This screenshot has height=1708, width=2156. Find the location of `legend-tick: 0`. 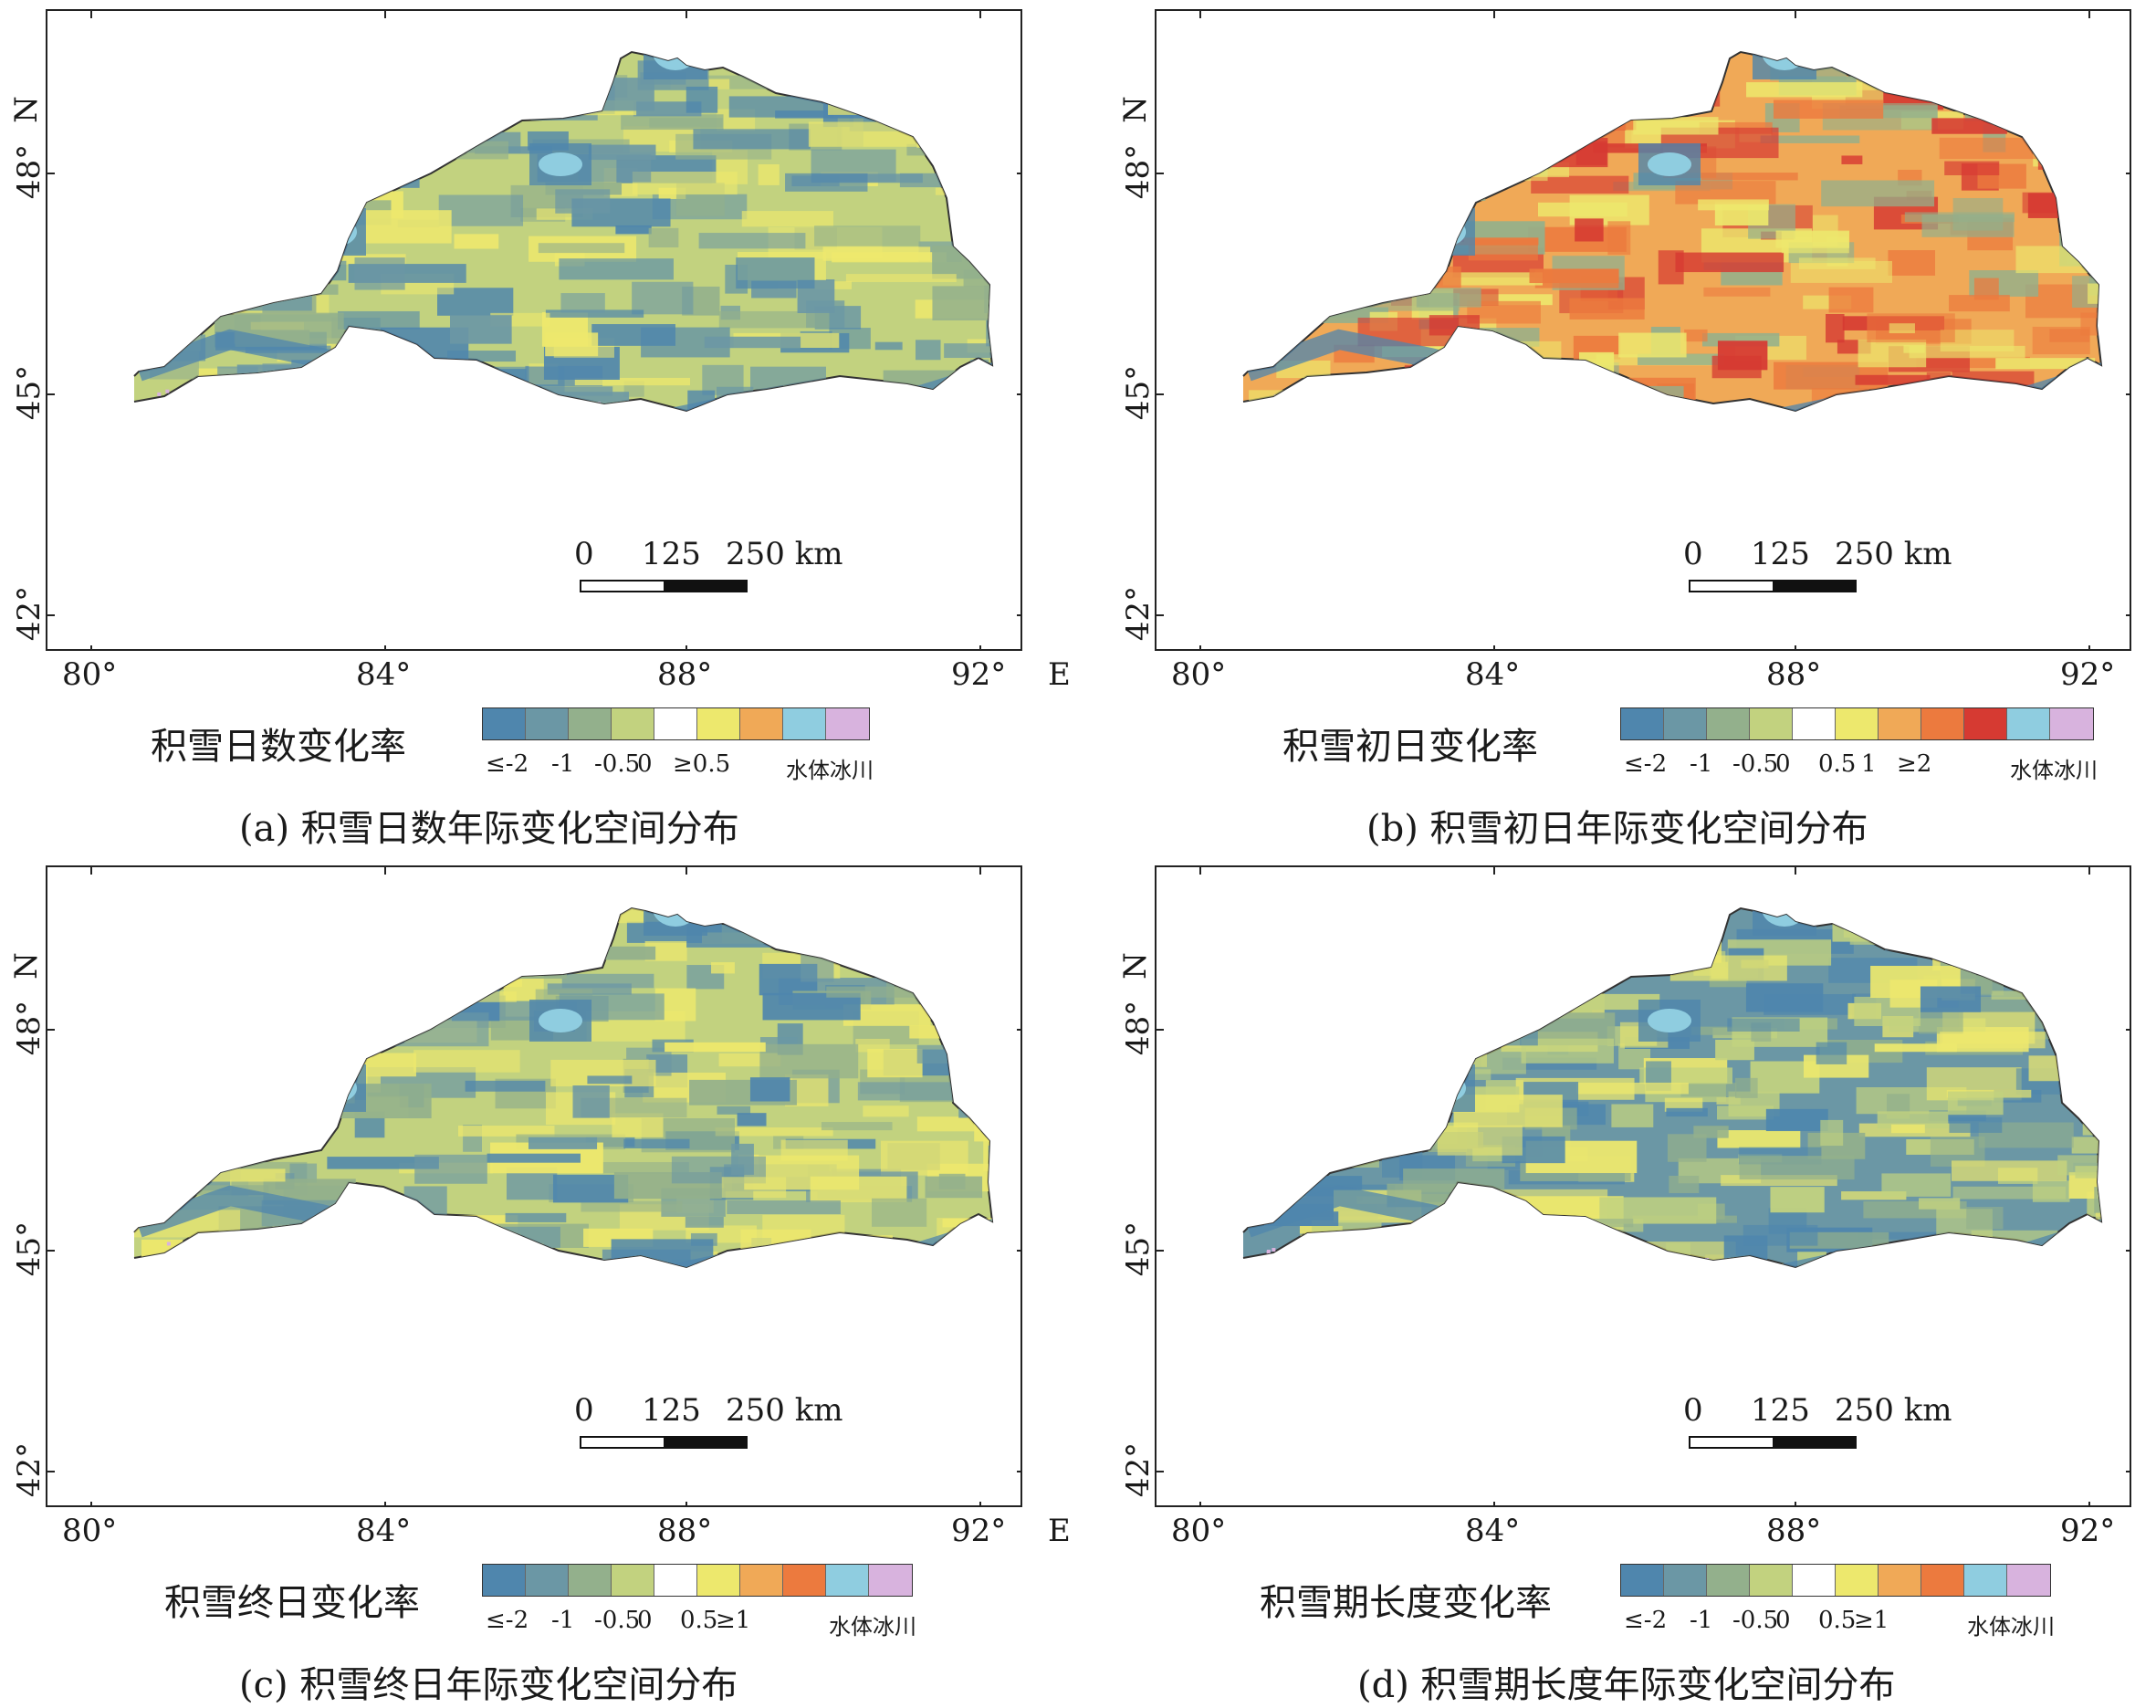

legend-tick: 0 is located at coordinates (645, 764).